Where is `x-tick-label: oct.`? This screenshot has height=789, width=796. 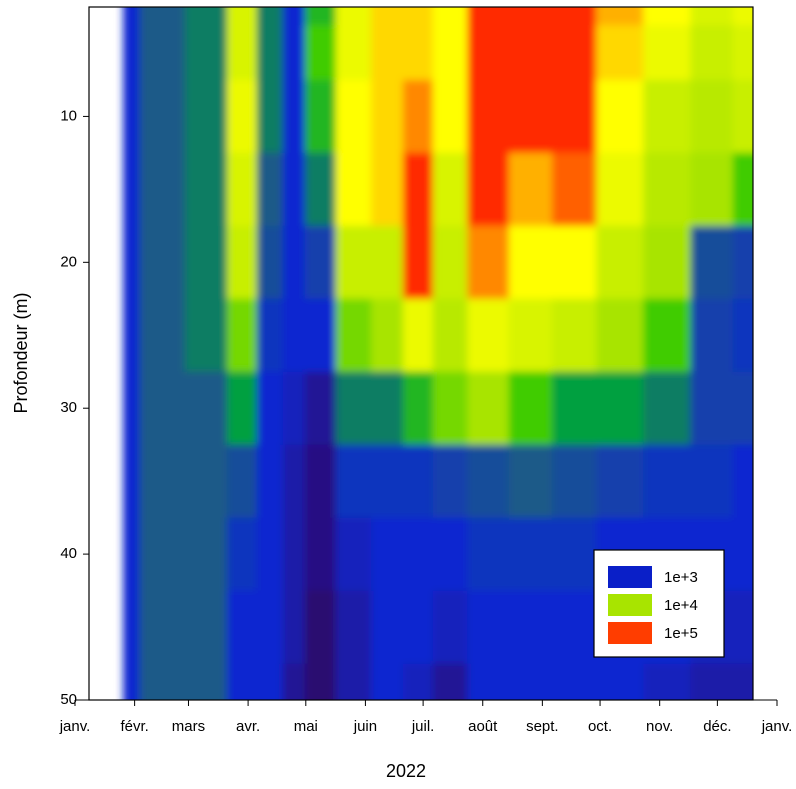 x-tick-label: oct. is located at coordinates (600, 726).